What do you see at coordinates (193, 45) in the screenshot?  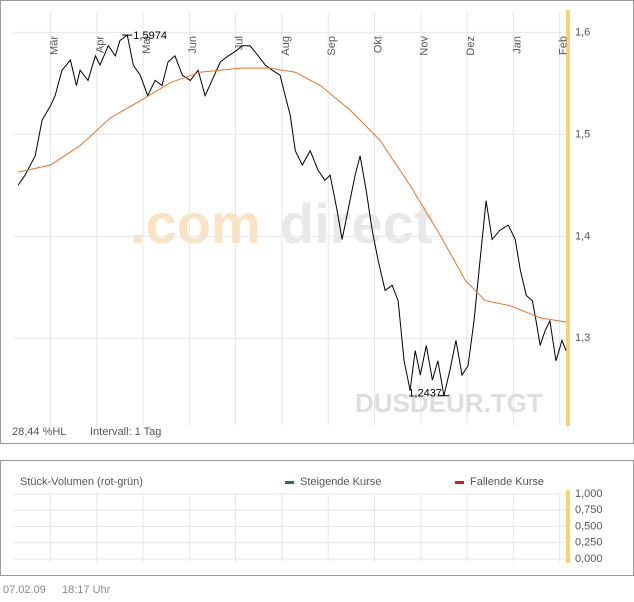 I see `x-tick-label: Jun` at bounding box center [193, 45].